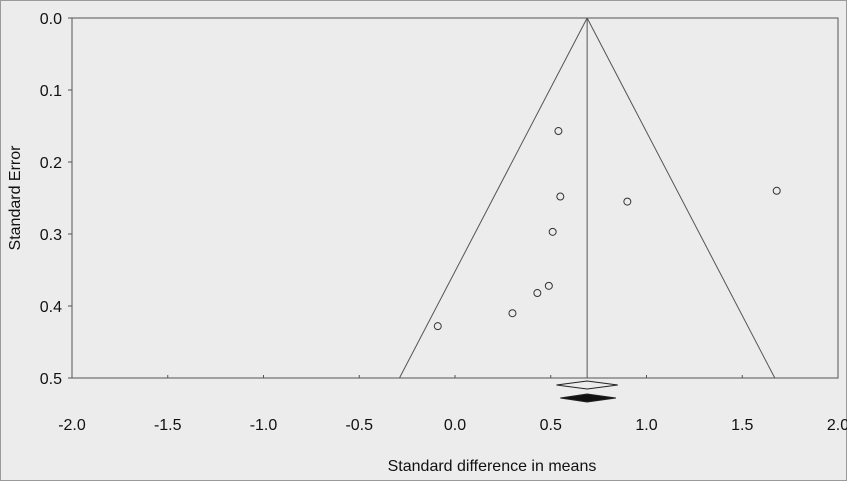  Describe the element at coordinates (455, 425) in the screenshot. I see `x-tick-label: 0.0` at that location.